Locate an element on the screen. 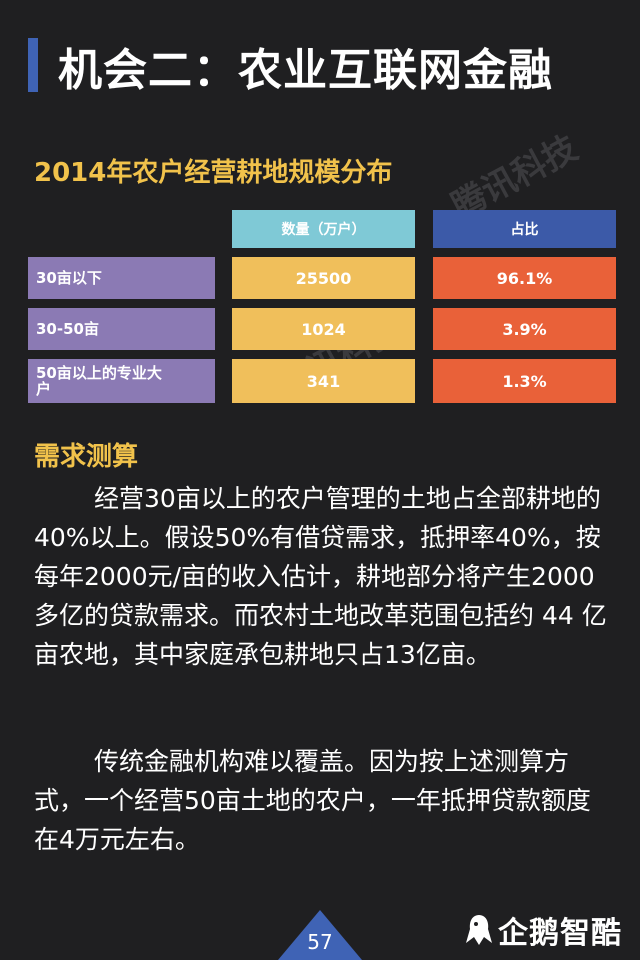 The height and width of the screenshot is (960, 640). percentage-cell: 1.3% is located at coordinates (524, 381).